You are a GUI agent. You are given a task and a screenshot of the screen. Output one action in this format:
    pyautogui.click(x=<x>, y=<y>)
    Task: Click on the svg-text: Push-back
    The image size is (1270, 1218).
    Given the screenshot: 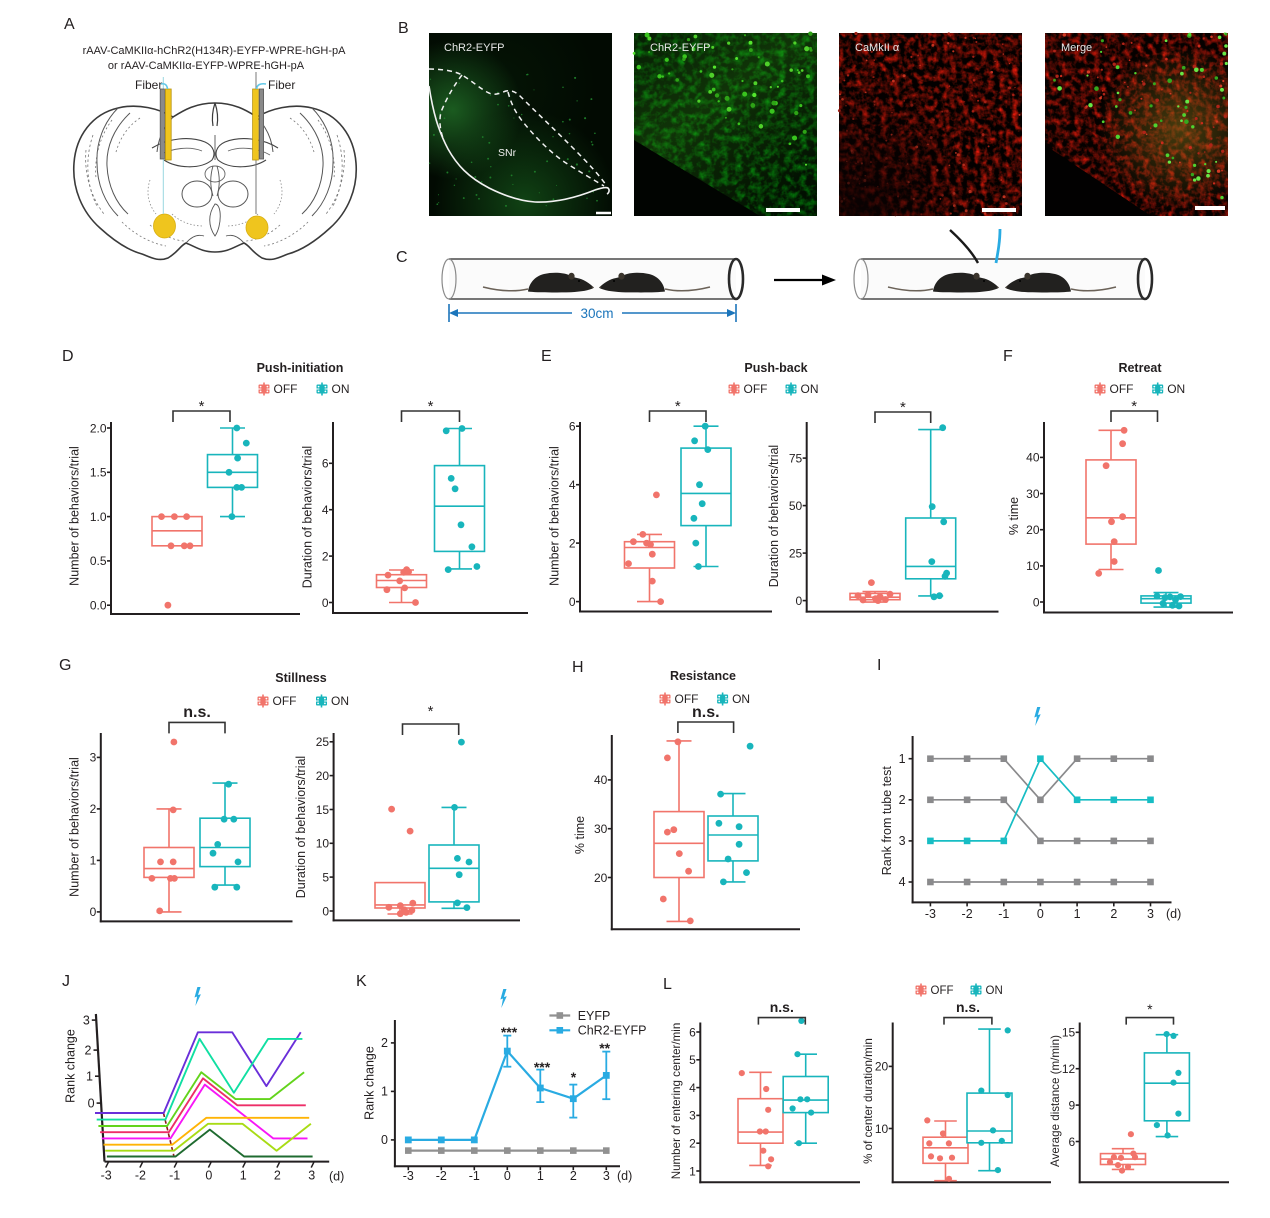 What is the action you would take?
    pyautogui.click(x=775, y=368)
    